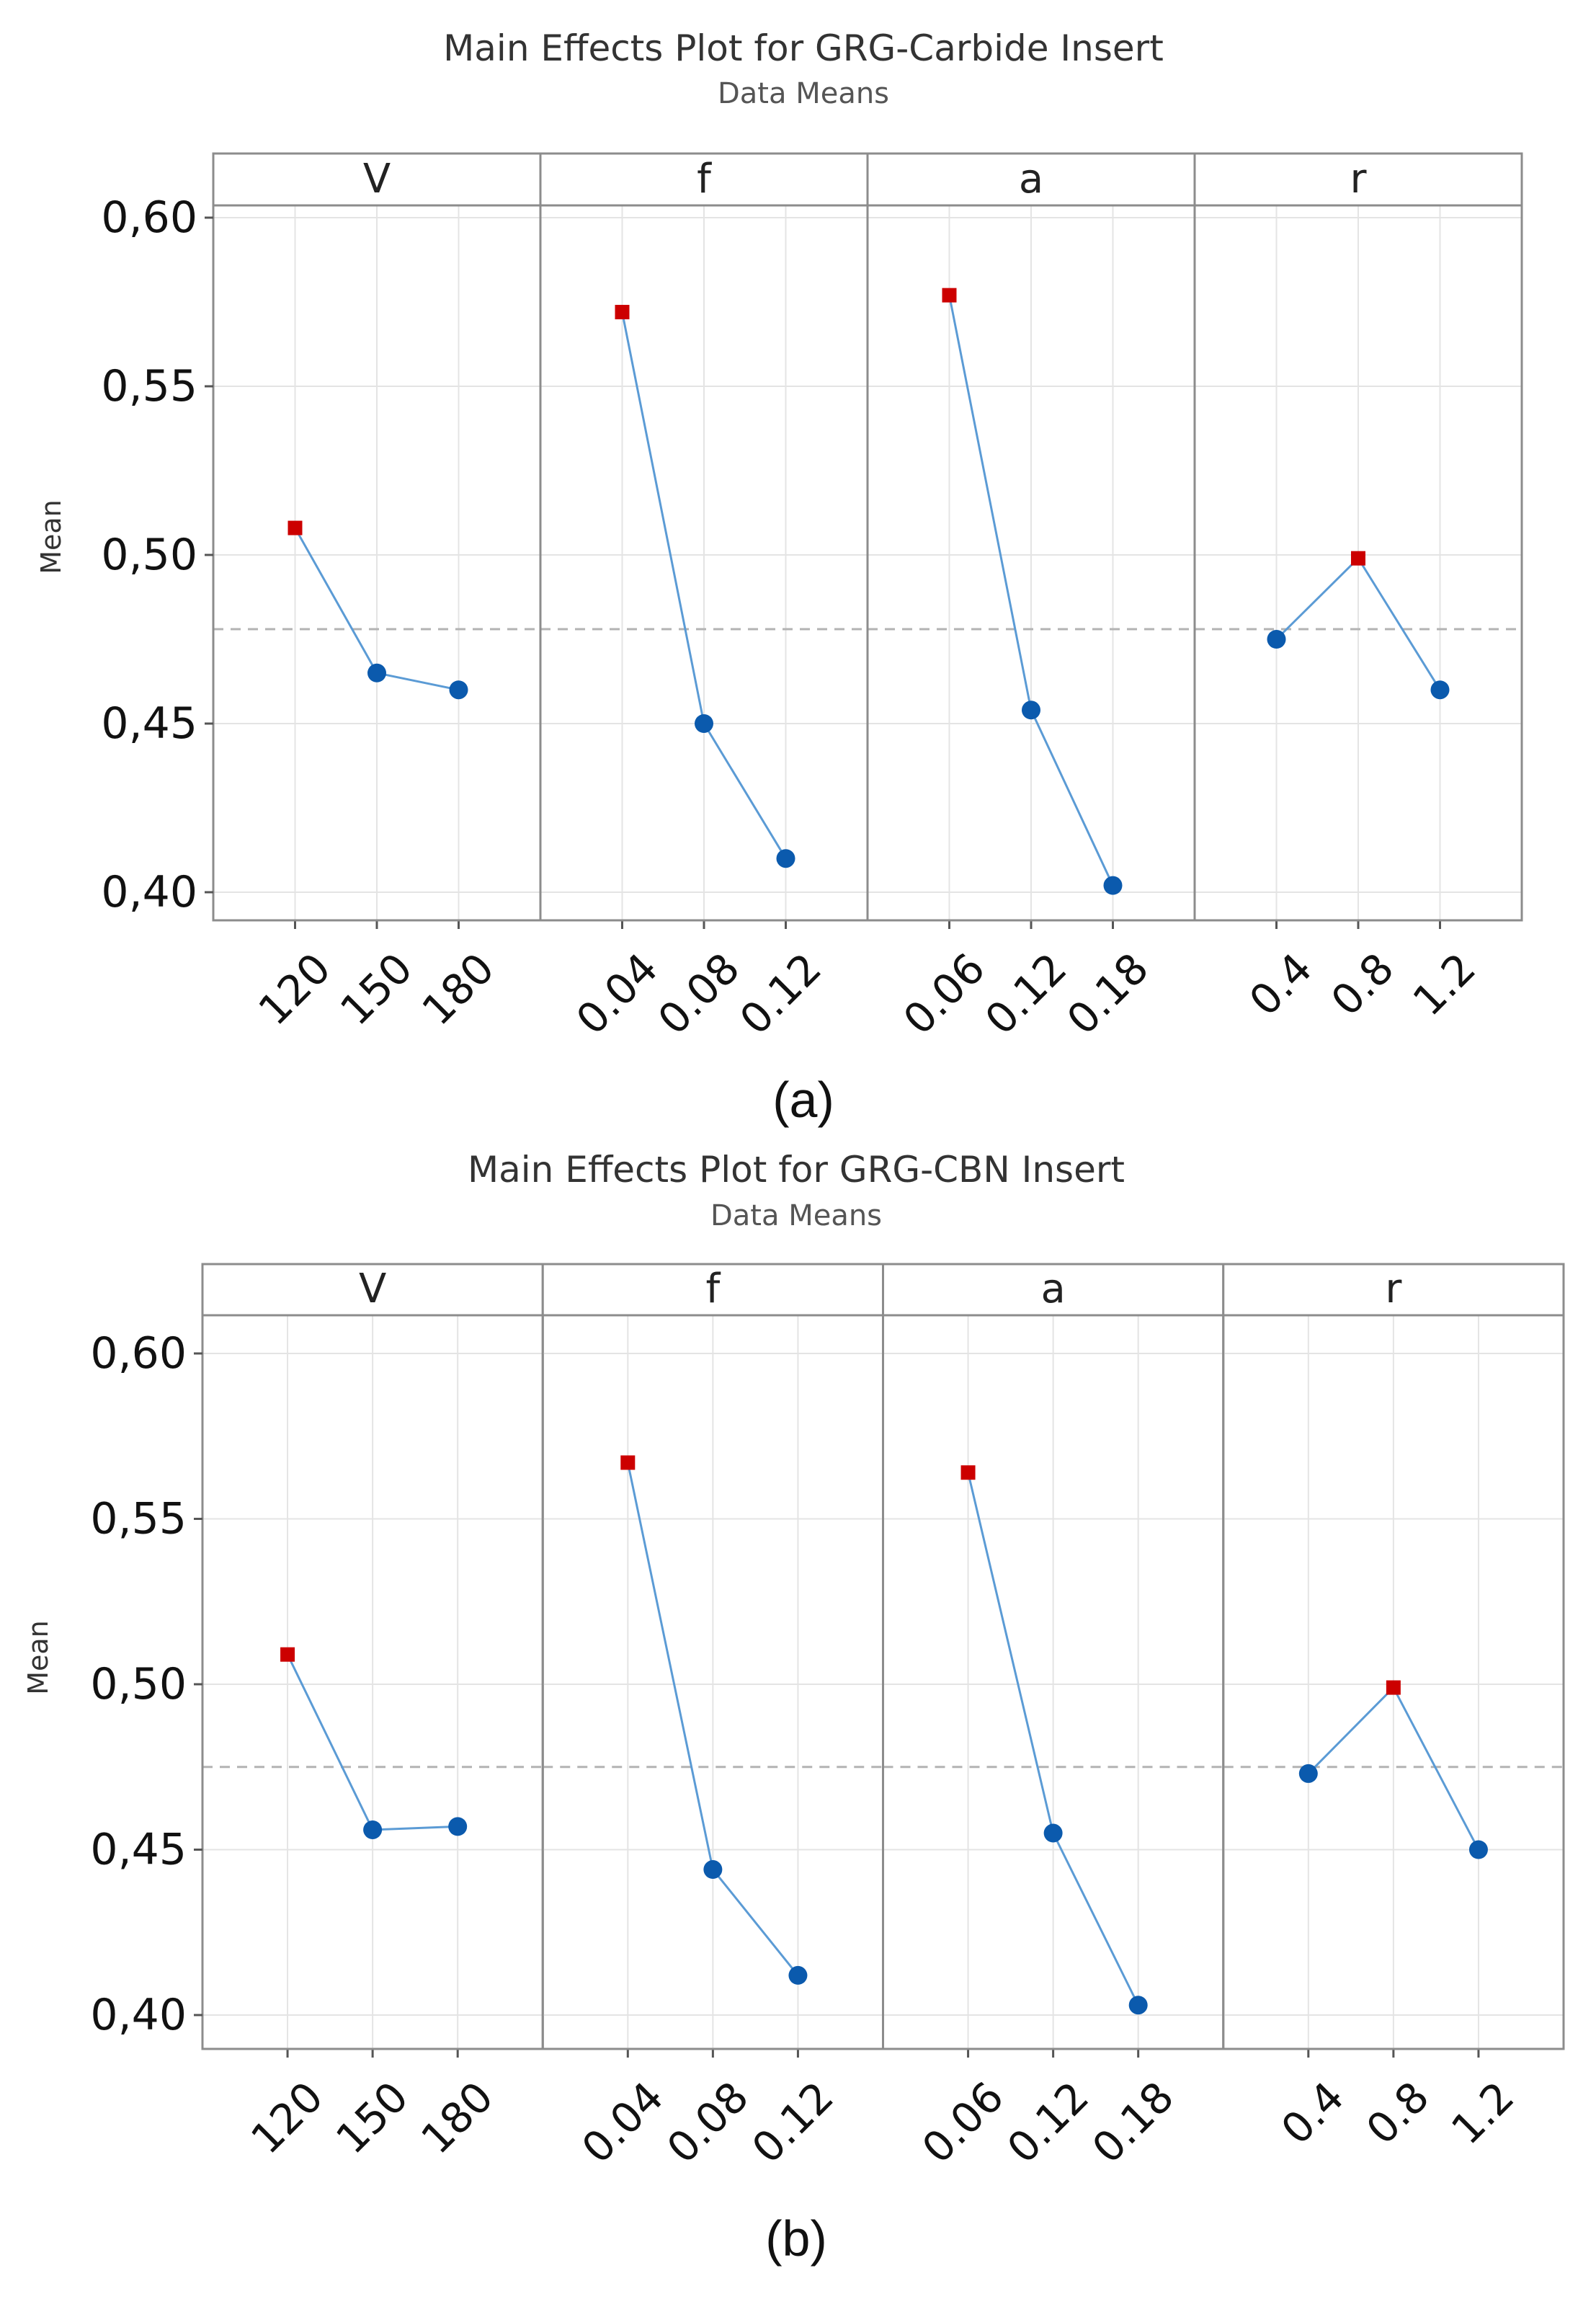 The height and width of the screenshot is (2299, 1596). I want to click on chart-a-x-tick-label: 0.18, so click(1108, 993).